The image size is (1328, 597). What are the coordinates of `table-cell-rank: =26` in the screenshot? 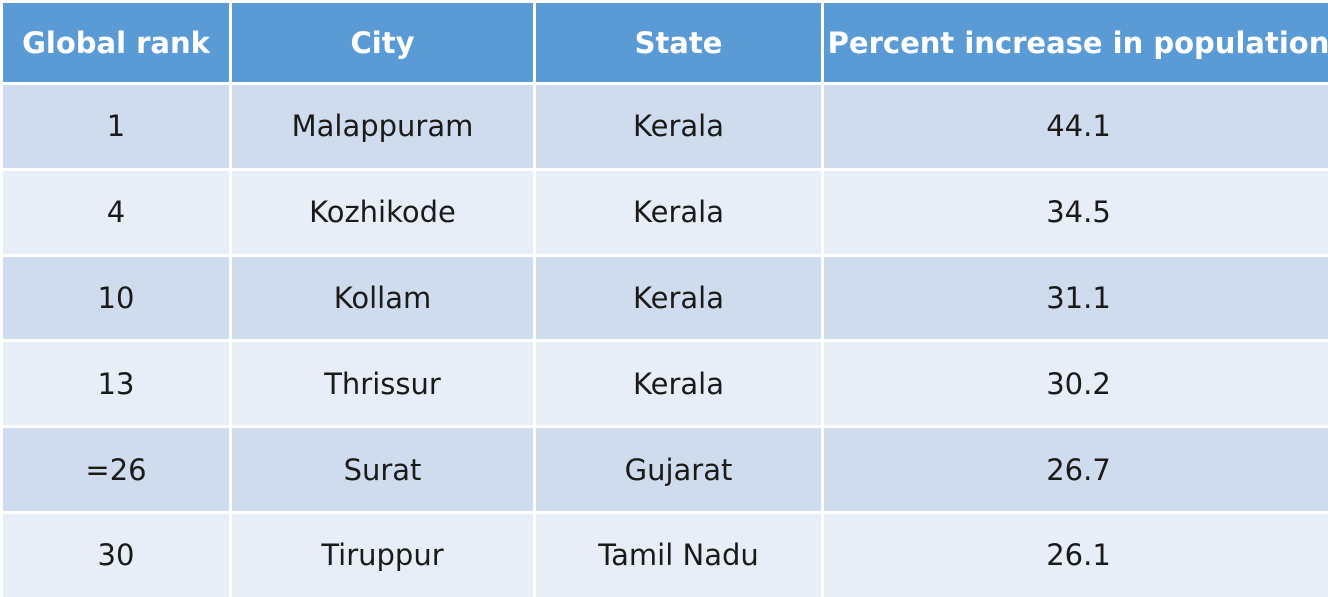 It's located at (116, 469).